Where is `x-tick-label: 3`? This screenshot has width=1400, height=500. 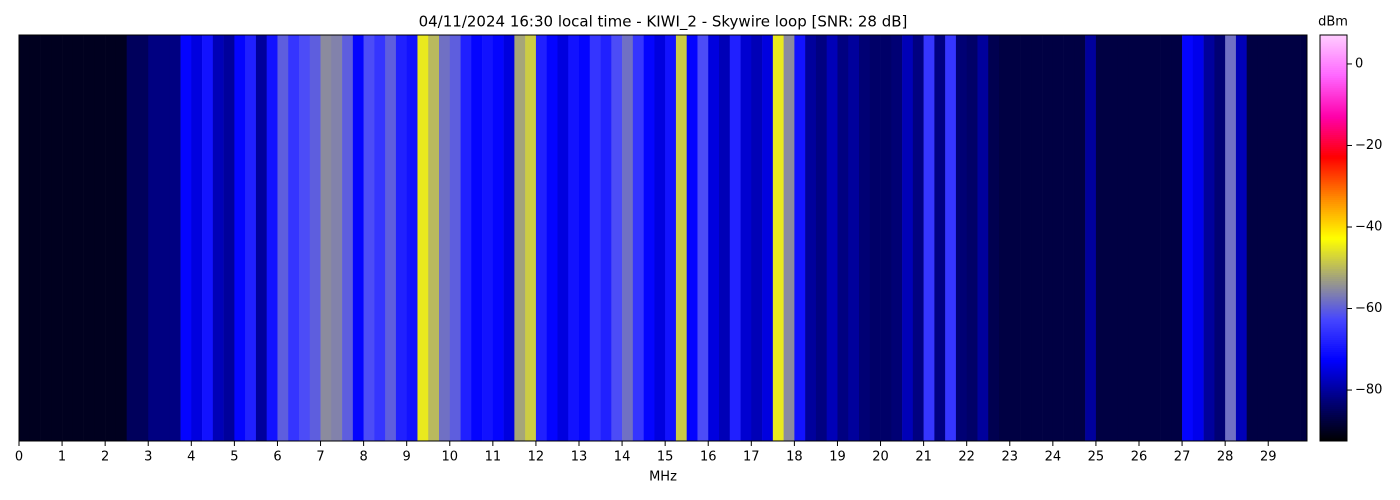
x-tick-label: 3 is located at coordinates (148, 457).